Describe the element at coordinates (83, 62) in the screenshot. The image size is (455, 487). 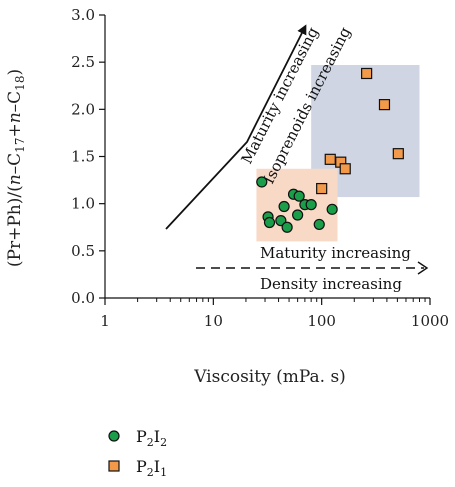
I see `y-tick-label: 2.5` at that location.